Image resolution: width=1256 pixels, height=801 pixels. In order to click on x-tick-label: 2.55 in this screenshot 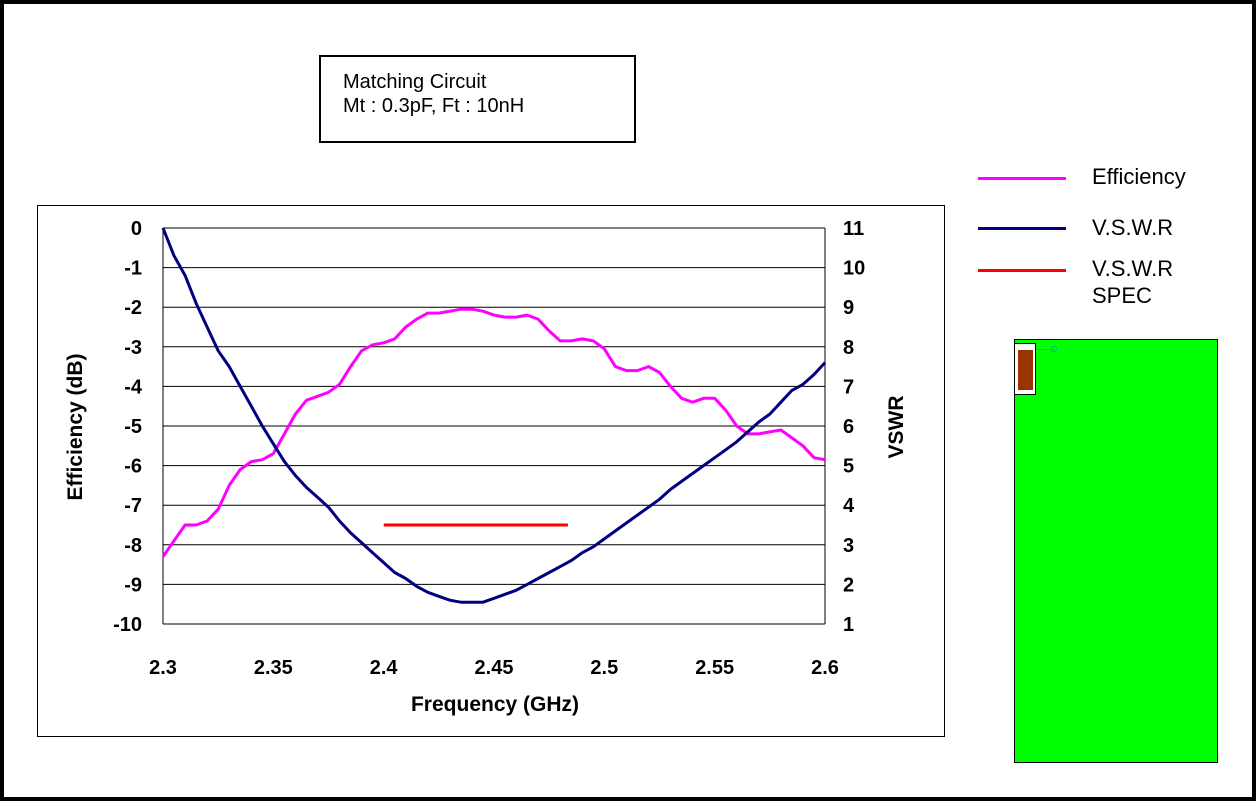, I will do `click(714, 668)`.